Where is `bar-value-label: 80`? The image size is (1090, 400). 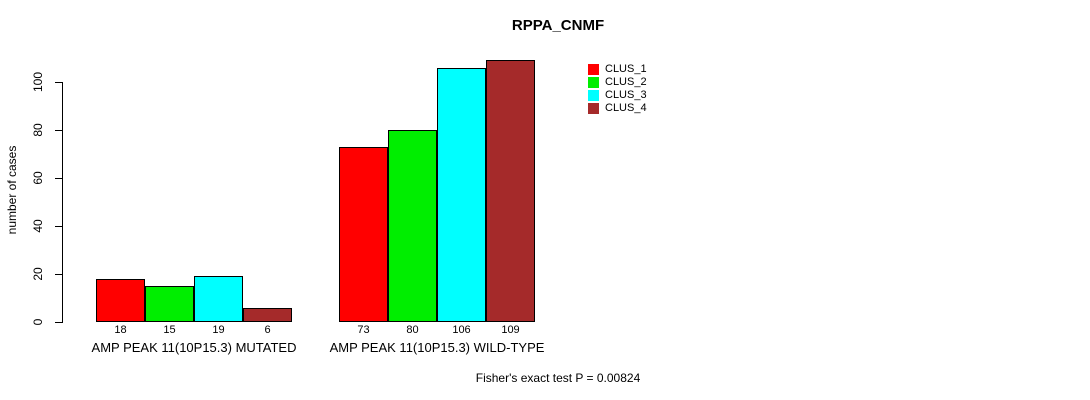
bar-value-label: 80 is located at coordinates (412, 330).